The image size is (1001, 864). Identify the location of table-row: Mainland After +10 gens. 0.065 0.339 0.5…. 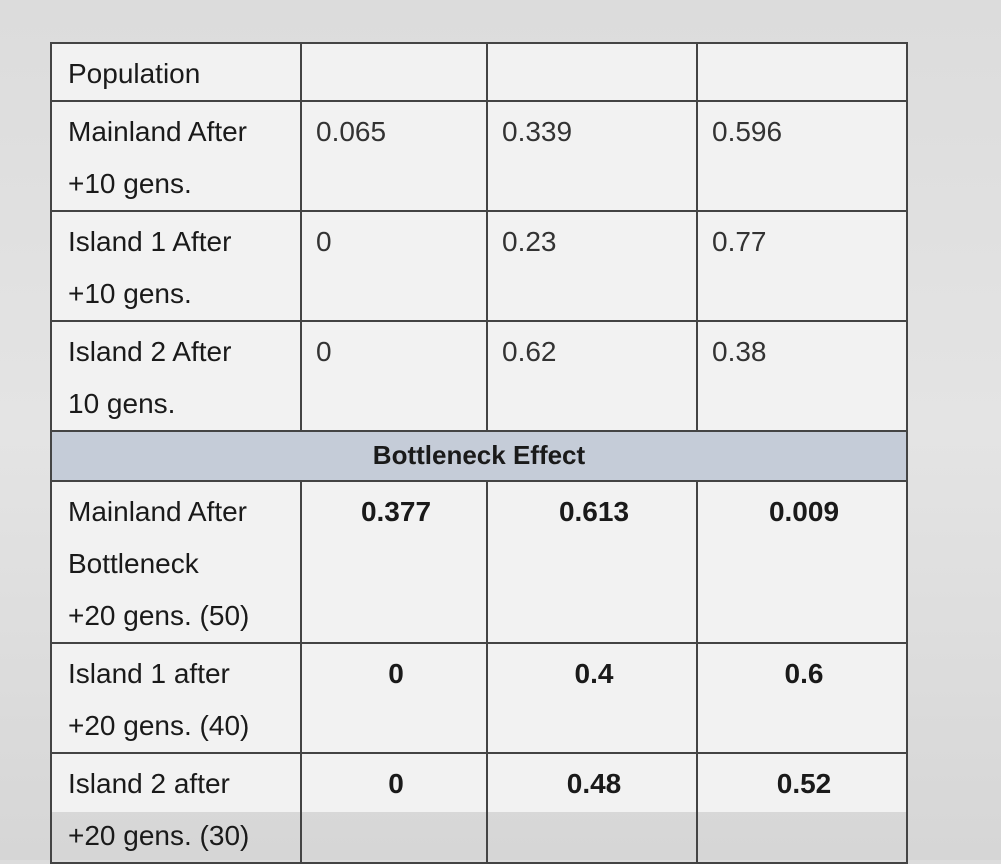
(479, 156).